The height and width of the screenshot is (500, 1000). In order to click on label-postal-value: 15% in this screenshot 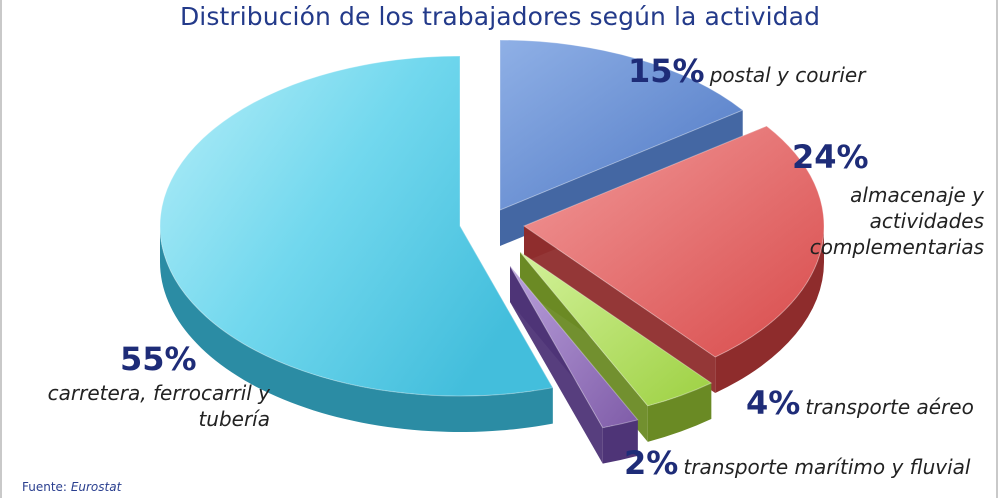, I will do `click(666, 71)`.